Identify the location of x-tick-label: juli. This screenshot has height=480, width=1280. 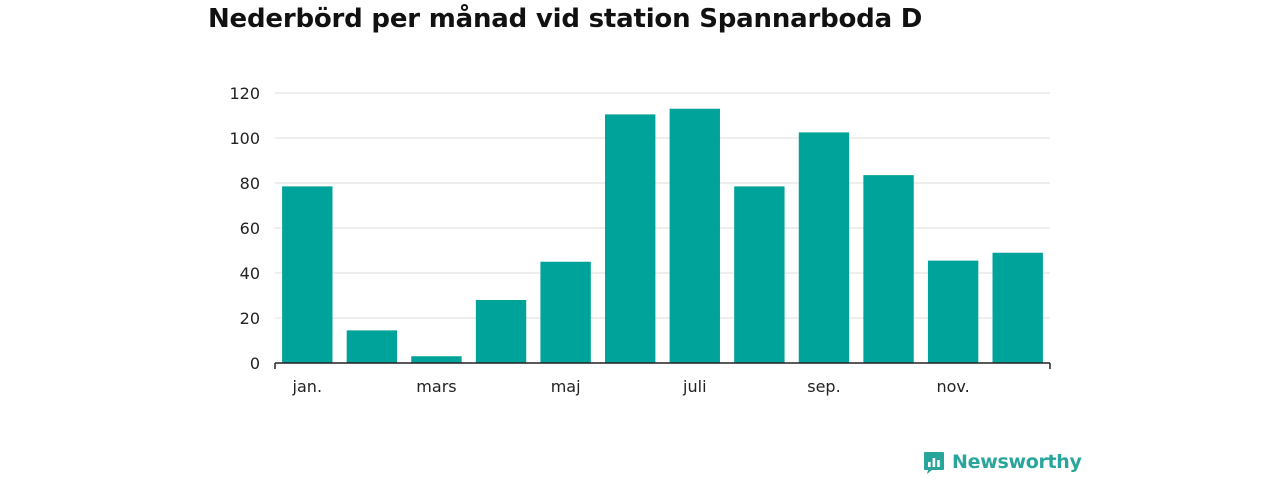
(694, 386).